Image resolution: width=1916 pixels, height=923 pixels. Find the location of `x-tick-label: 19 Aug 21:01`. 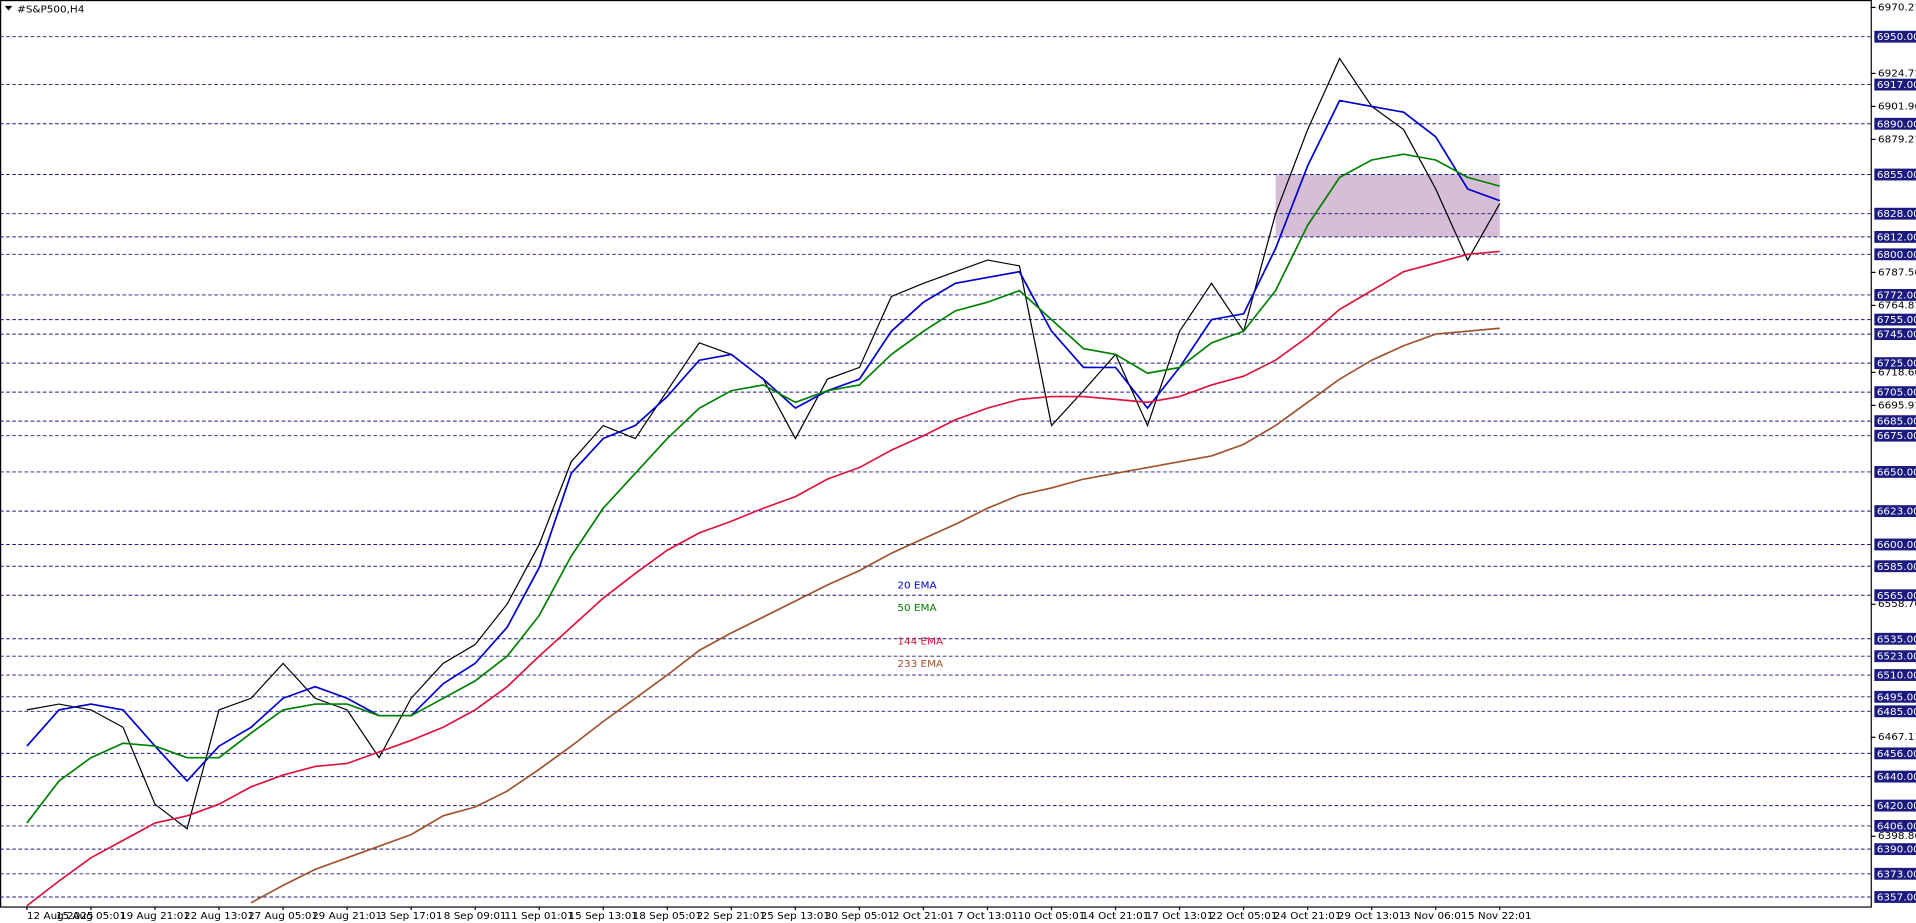

x-tick-label: 19 Aug 21:01 is located at coordinates (155, 916).